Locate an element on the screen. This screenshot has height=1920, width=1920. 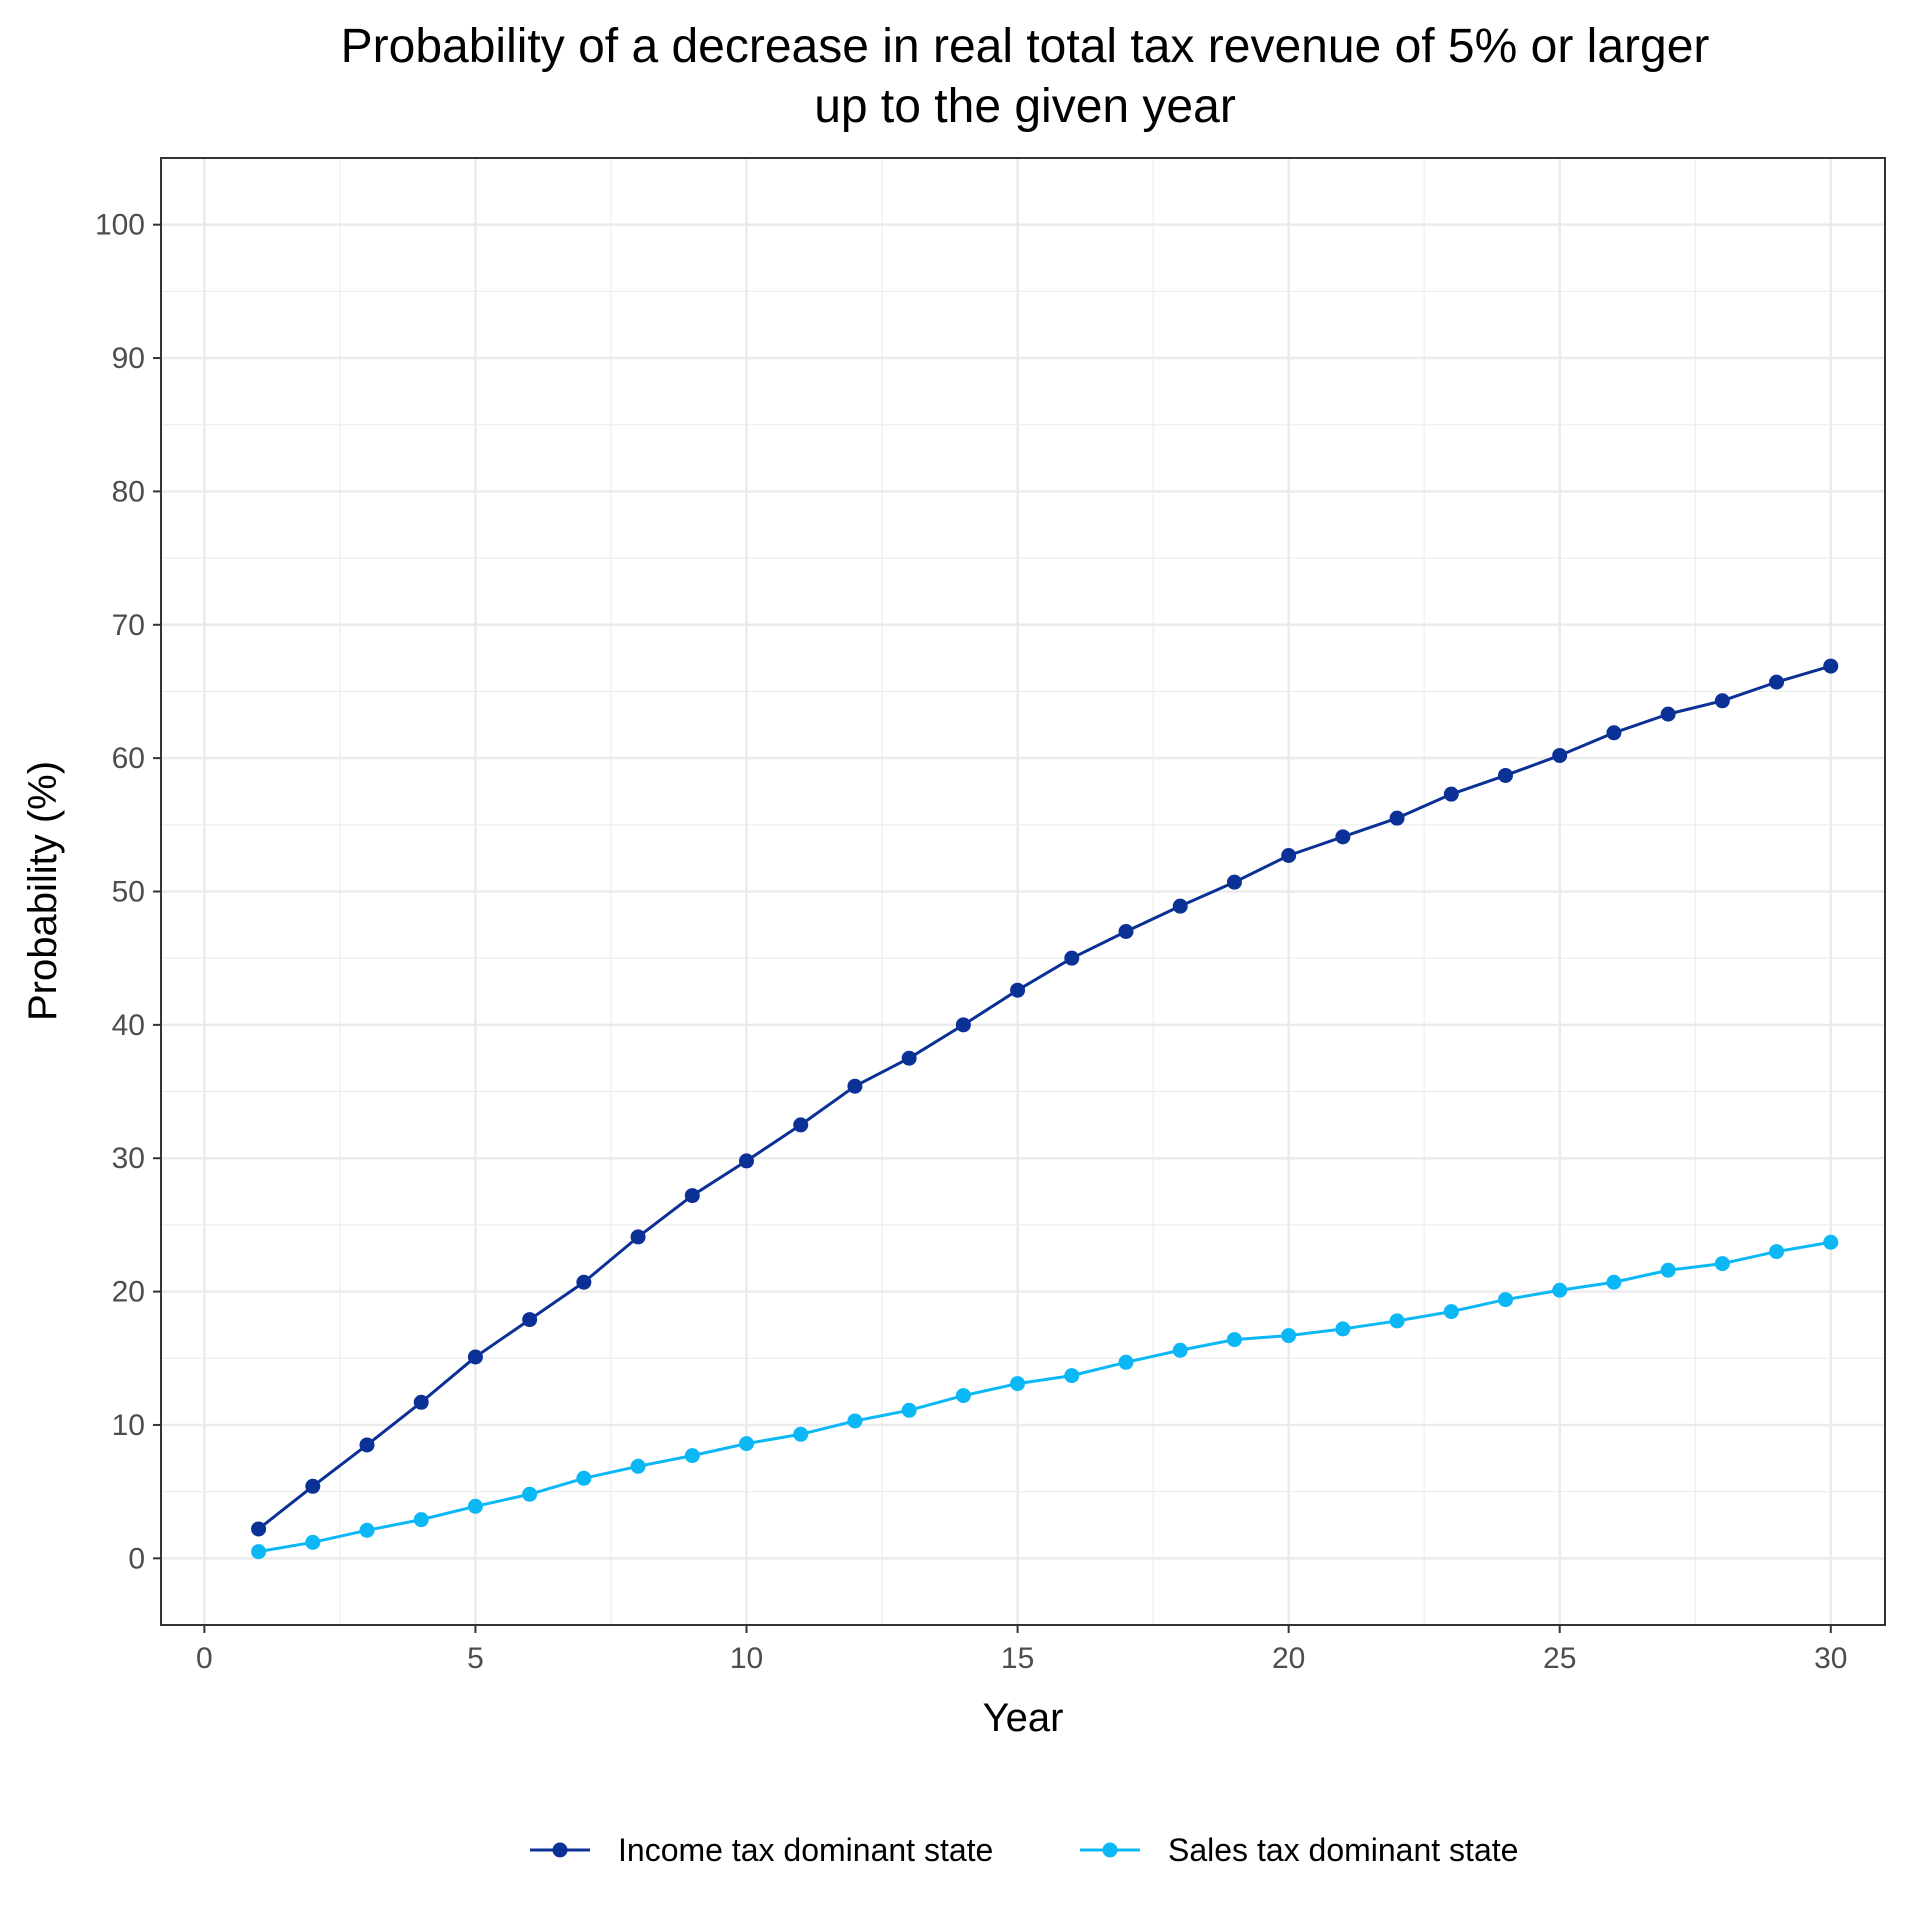
y-tick-label: 80 is located at coordinates (128, 491).